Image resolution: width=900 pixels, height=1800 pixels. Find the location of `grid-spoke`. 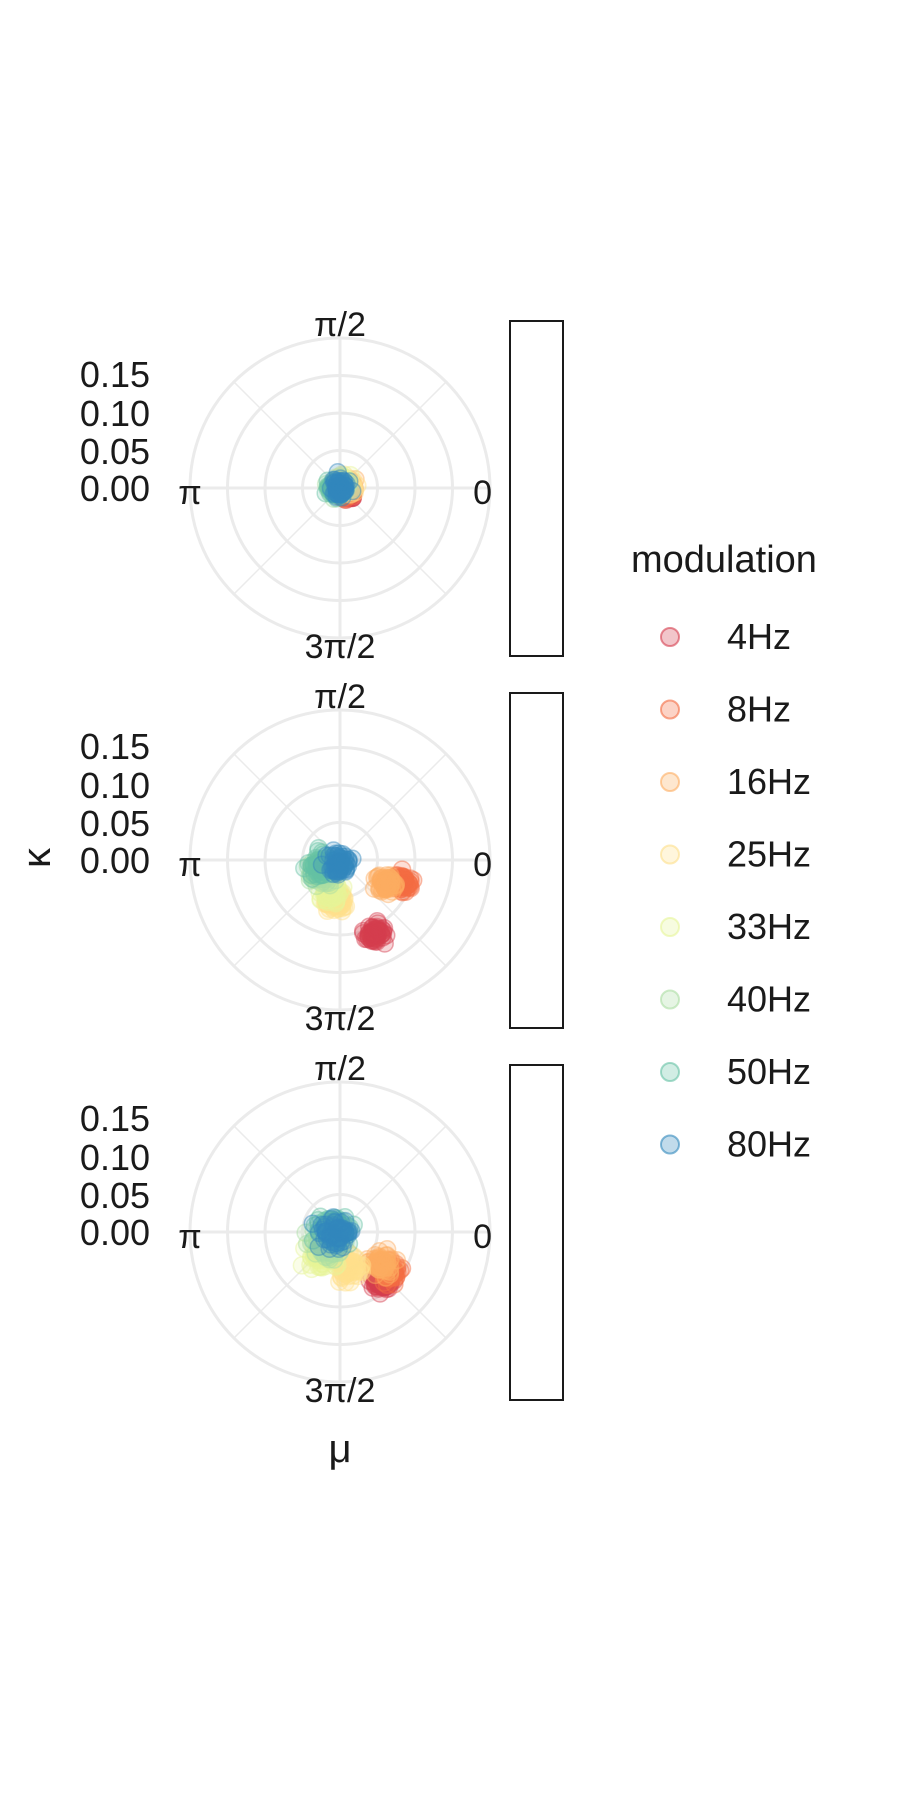

grid-spoke is located at coordinates (393, 541).